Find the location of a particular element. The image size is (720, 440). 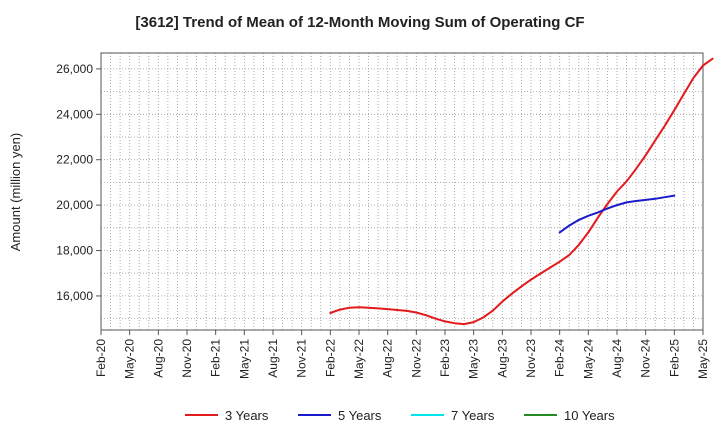

x-tick-label: Aug-20 is located at coordinates (158, 358).